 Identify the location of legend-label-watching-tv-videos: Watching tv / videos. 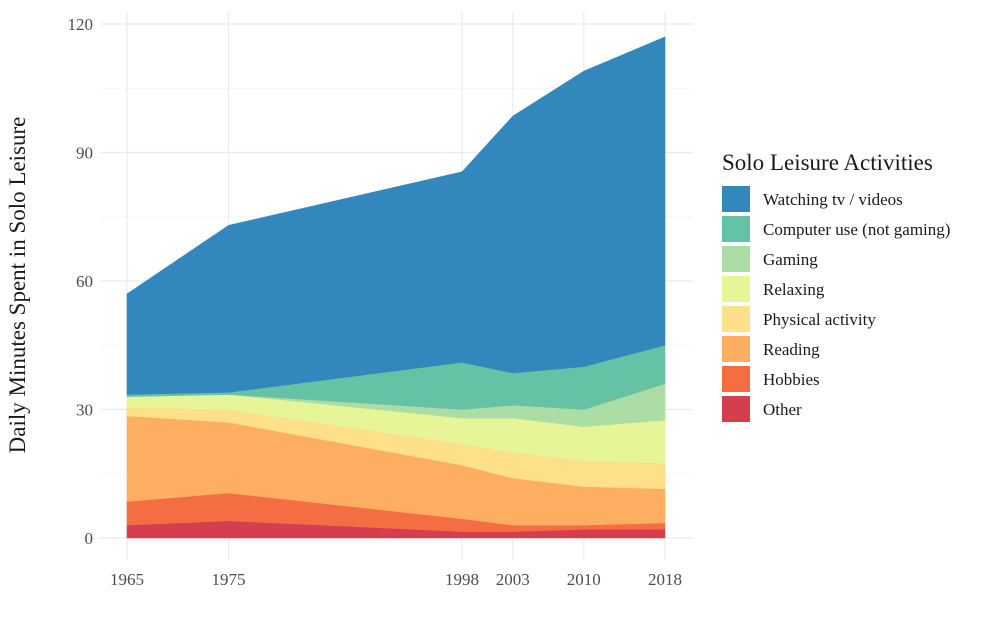
(833, 199).